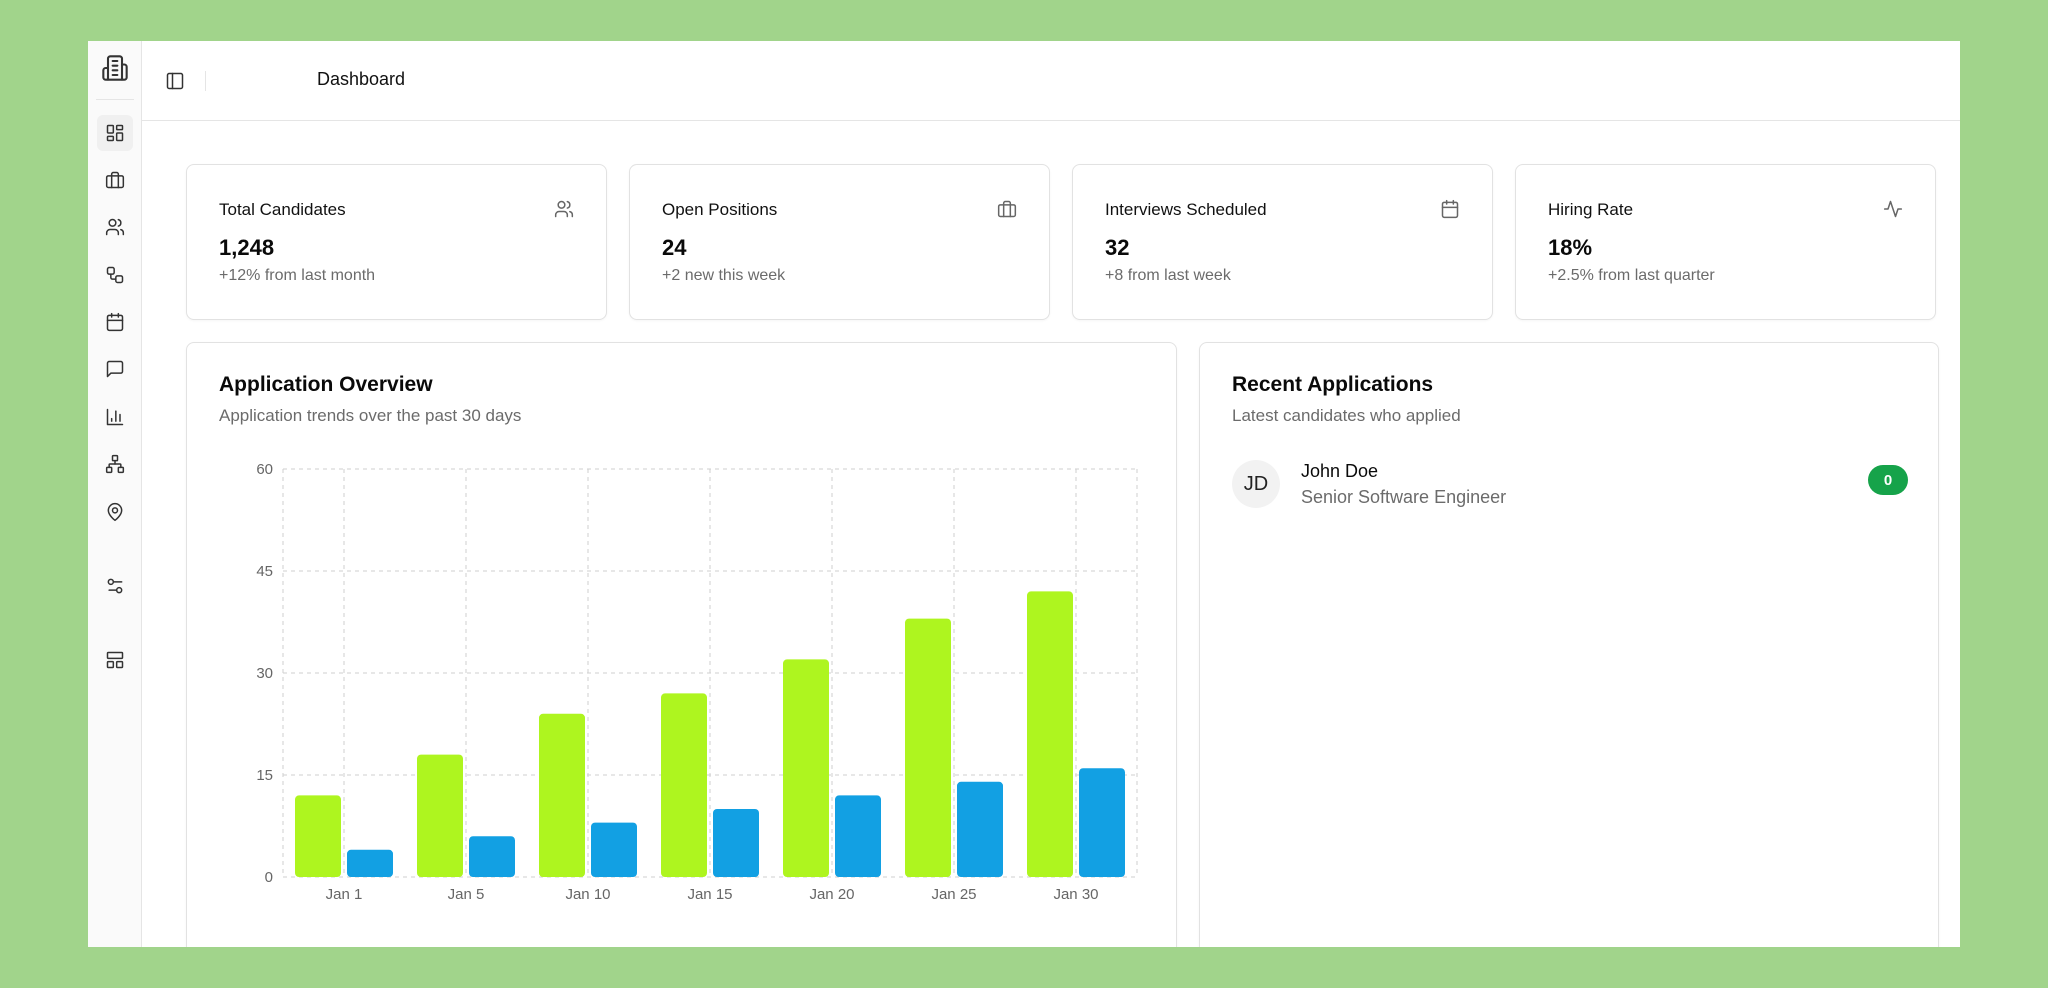  Describe the element at coordinates (361, 79) in the screenshot. I see `page-title: Dashboard` at that location.